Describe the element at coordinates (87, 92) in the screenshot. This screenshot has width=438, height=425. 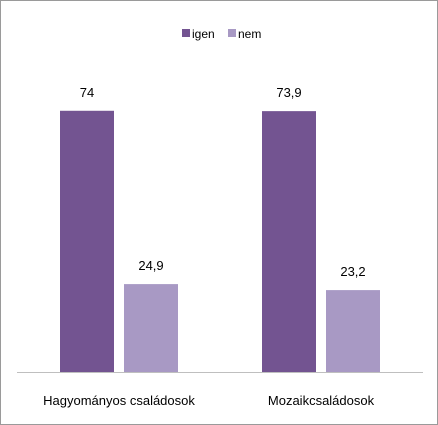
I see `data-label-igen-1: 74` at that location.